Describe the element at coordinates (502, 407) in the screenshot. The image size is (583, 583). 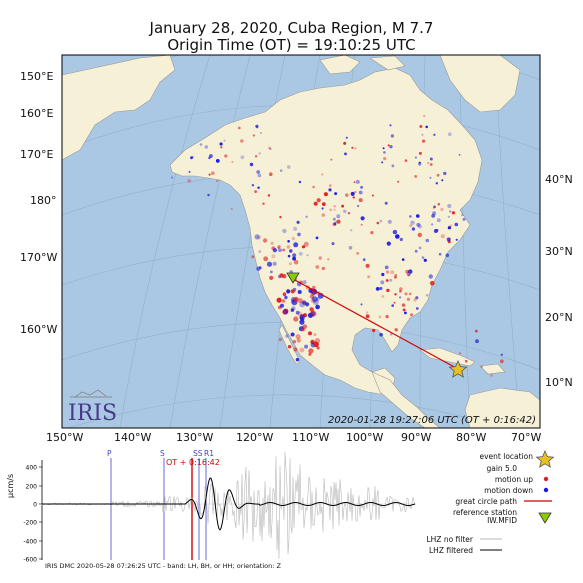
I see `south-america` at that location.